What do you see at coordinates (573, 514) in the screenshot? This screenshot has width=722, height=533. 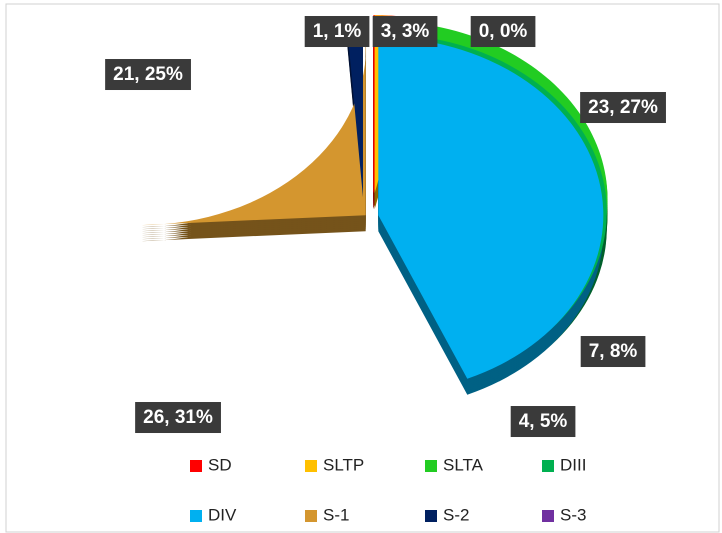 I see `legend-label: S-3` at bounding box center [573, 514].